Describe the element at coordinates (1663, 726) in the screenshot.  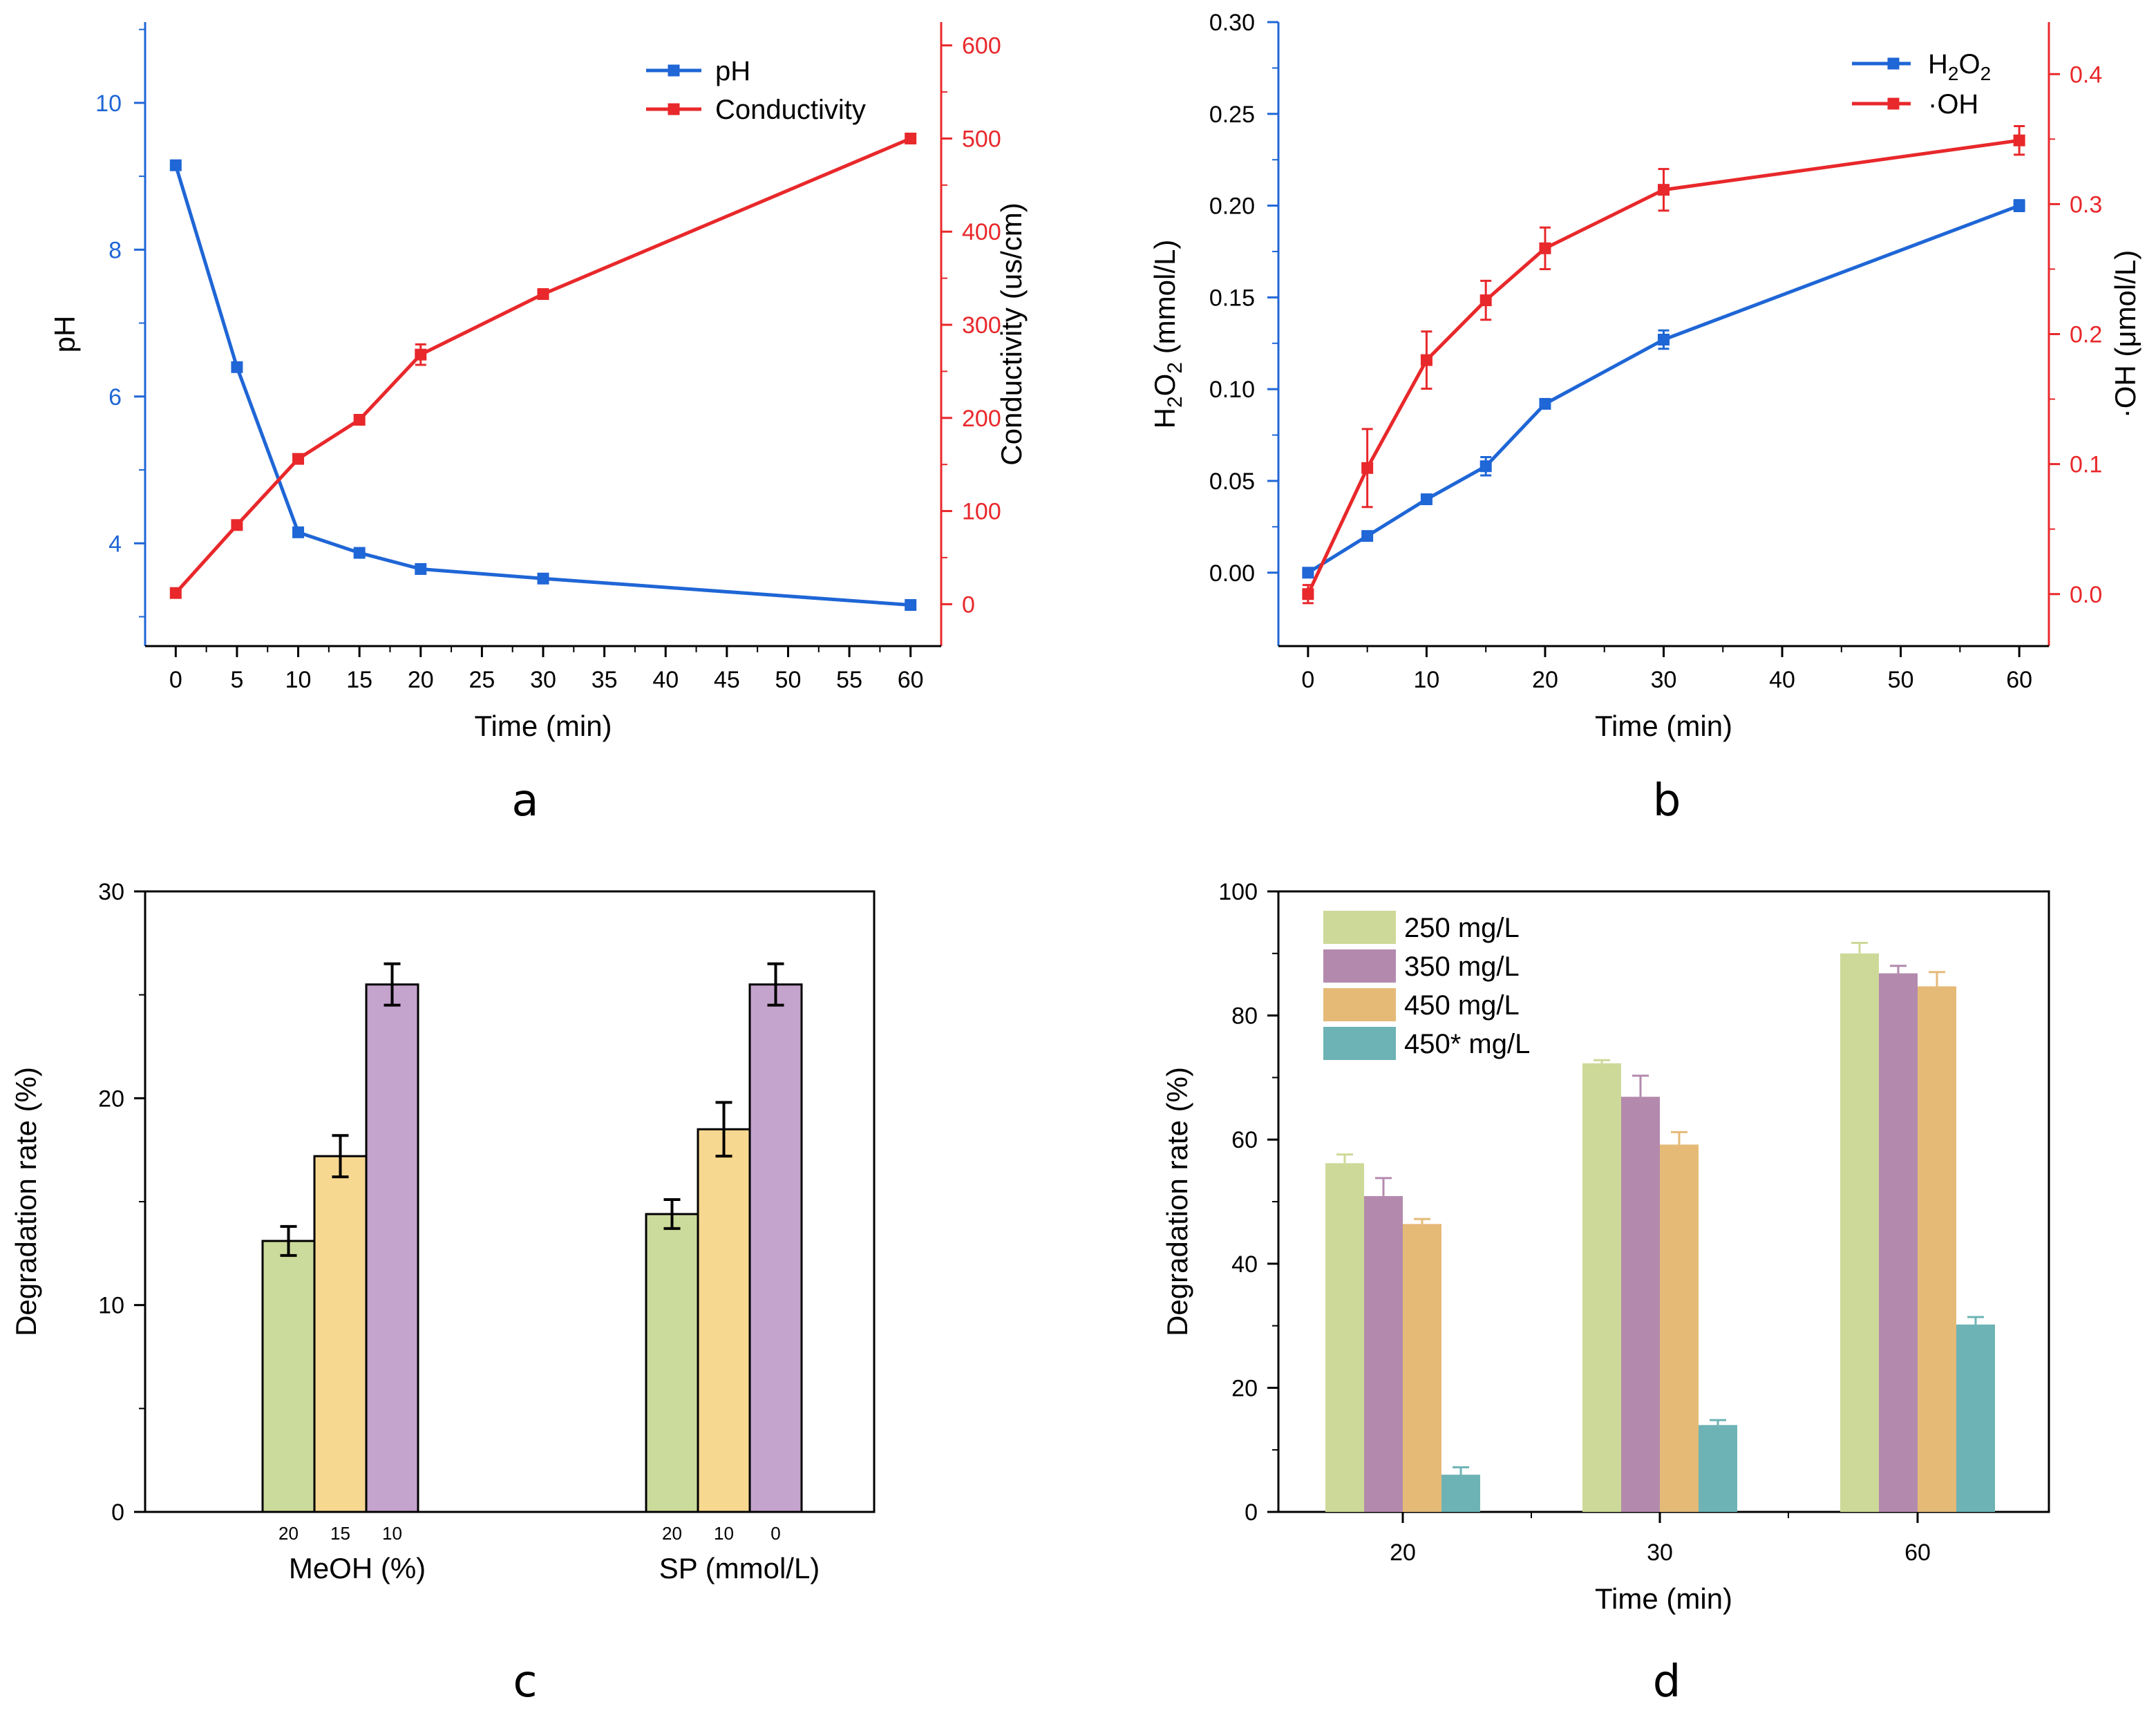
I see `x-axis-title: Time (min)` at that location.